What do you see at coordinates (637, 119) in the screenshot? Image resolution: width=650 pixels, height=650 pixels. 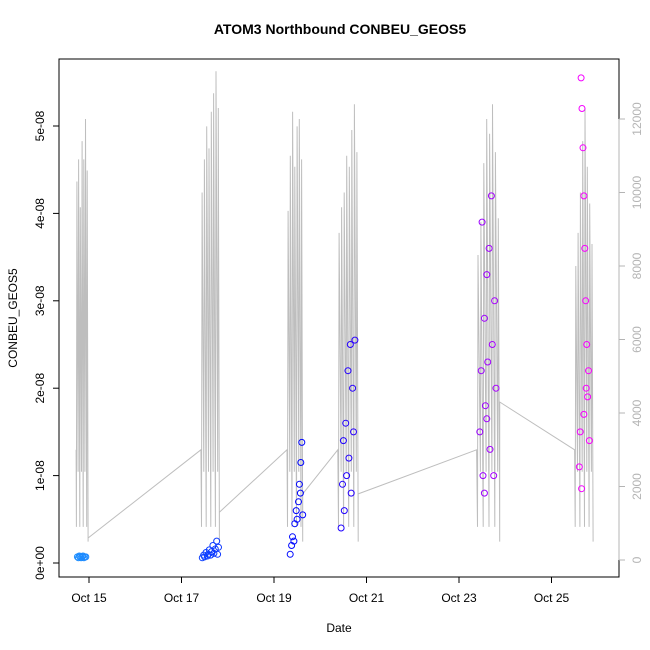 I see `right-tick-label: 12000` at bounding box center [637, 119].